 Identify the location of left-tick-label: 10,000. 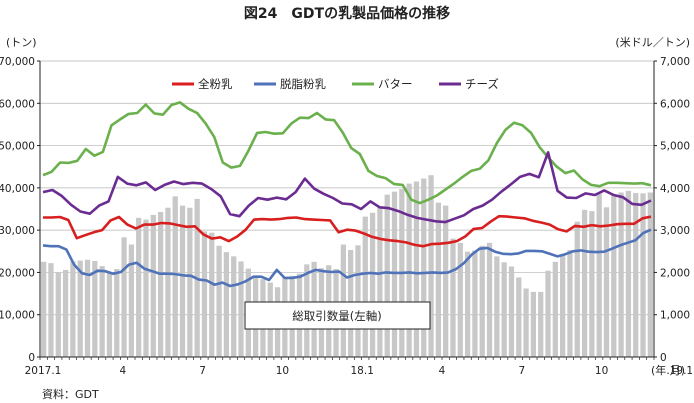
(17, 316).